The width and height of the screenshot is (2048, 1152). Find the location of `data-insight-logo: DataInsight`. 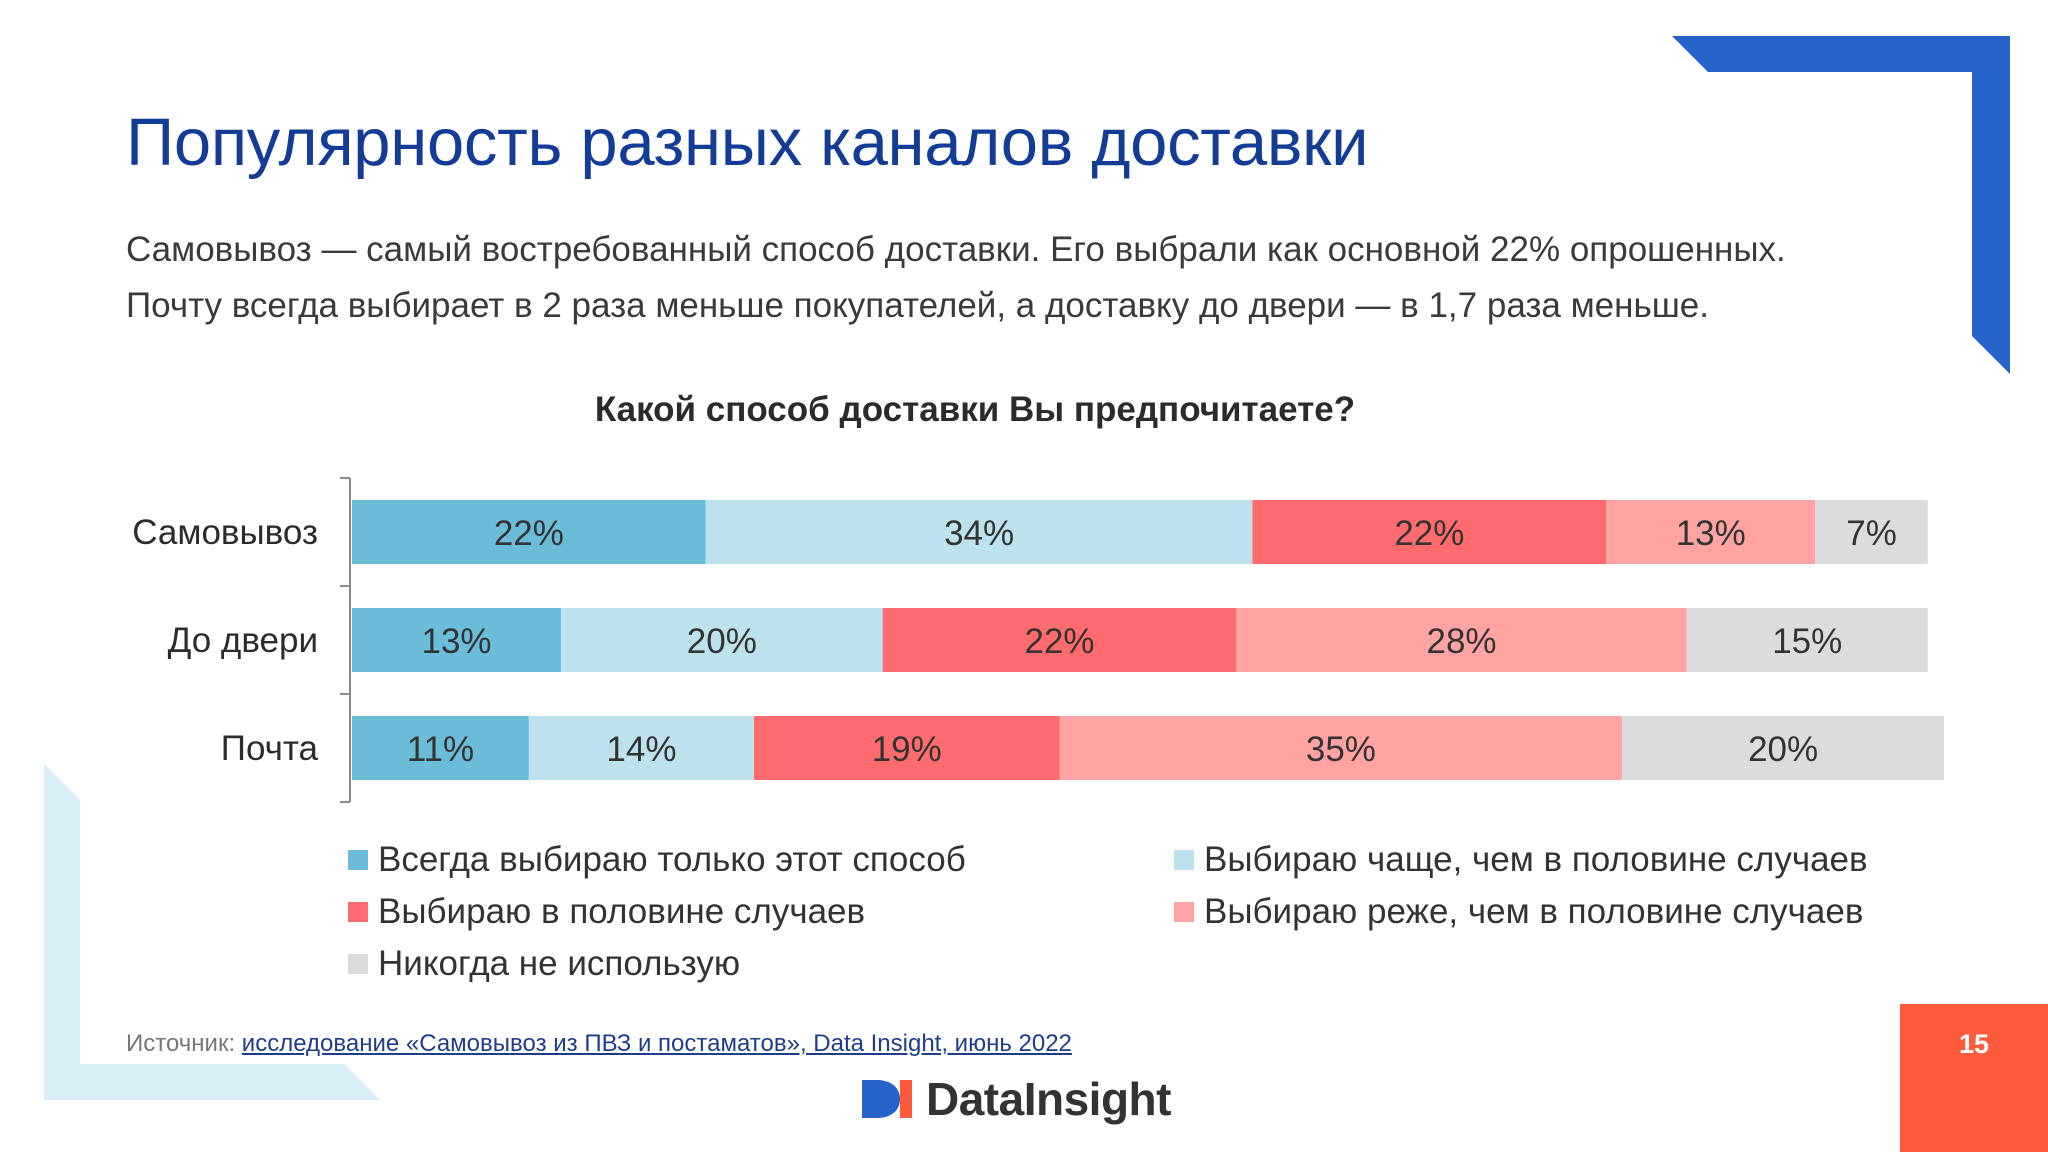

data-insight-logo: DataInsight is located at coordinates (1016, 1099).